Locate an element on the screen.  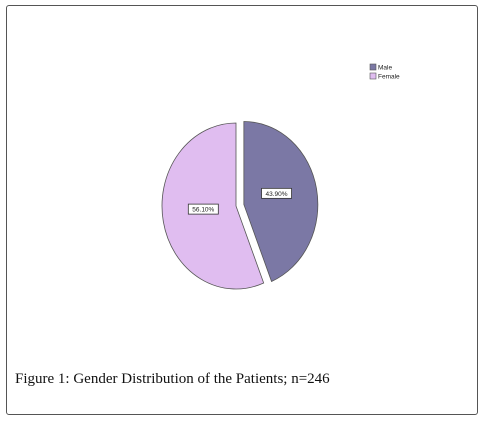
slice-label-box-female is located at coordinates (203, 209).